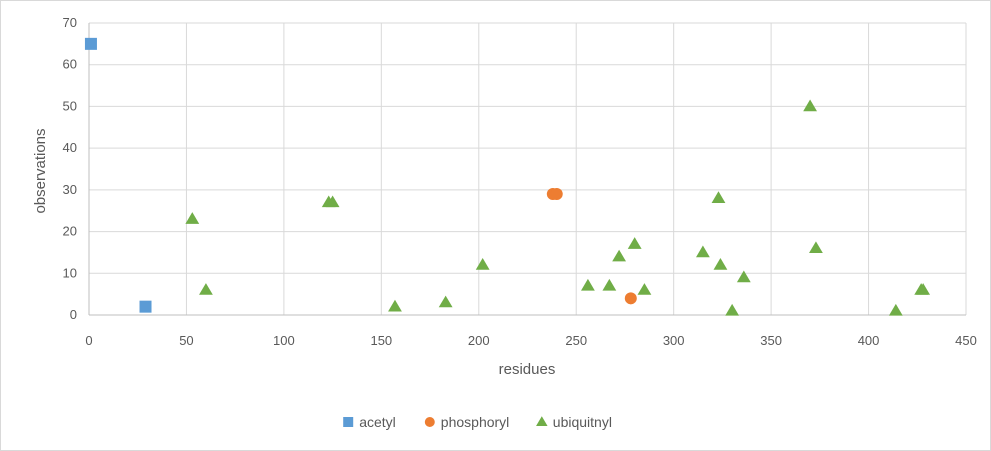 Image resolution: width=991 pixels, height=451 pixels. Describe the element at coordinates (966, 340) in the screenshot. I see `x-tick-label: 450` at that location.